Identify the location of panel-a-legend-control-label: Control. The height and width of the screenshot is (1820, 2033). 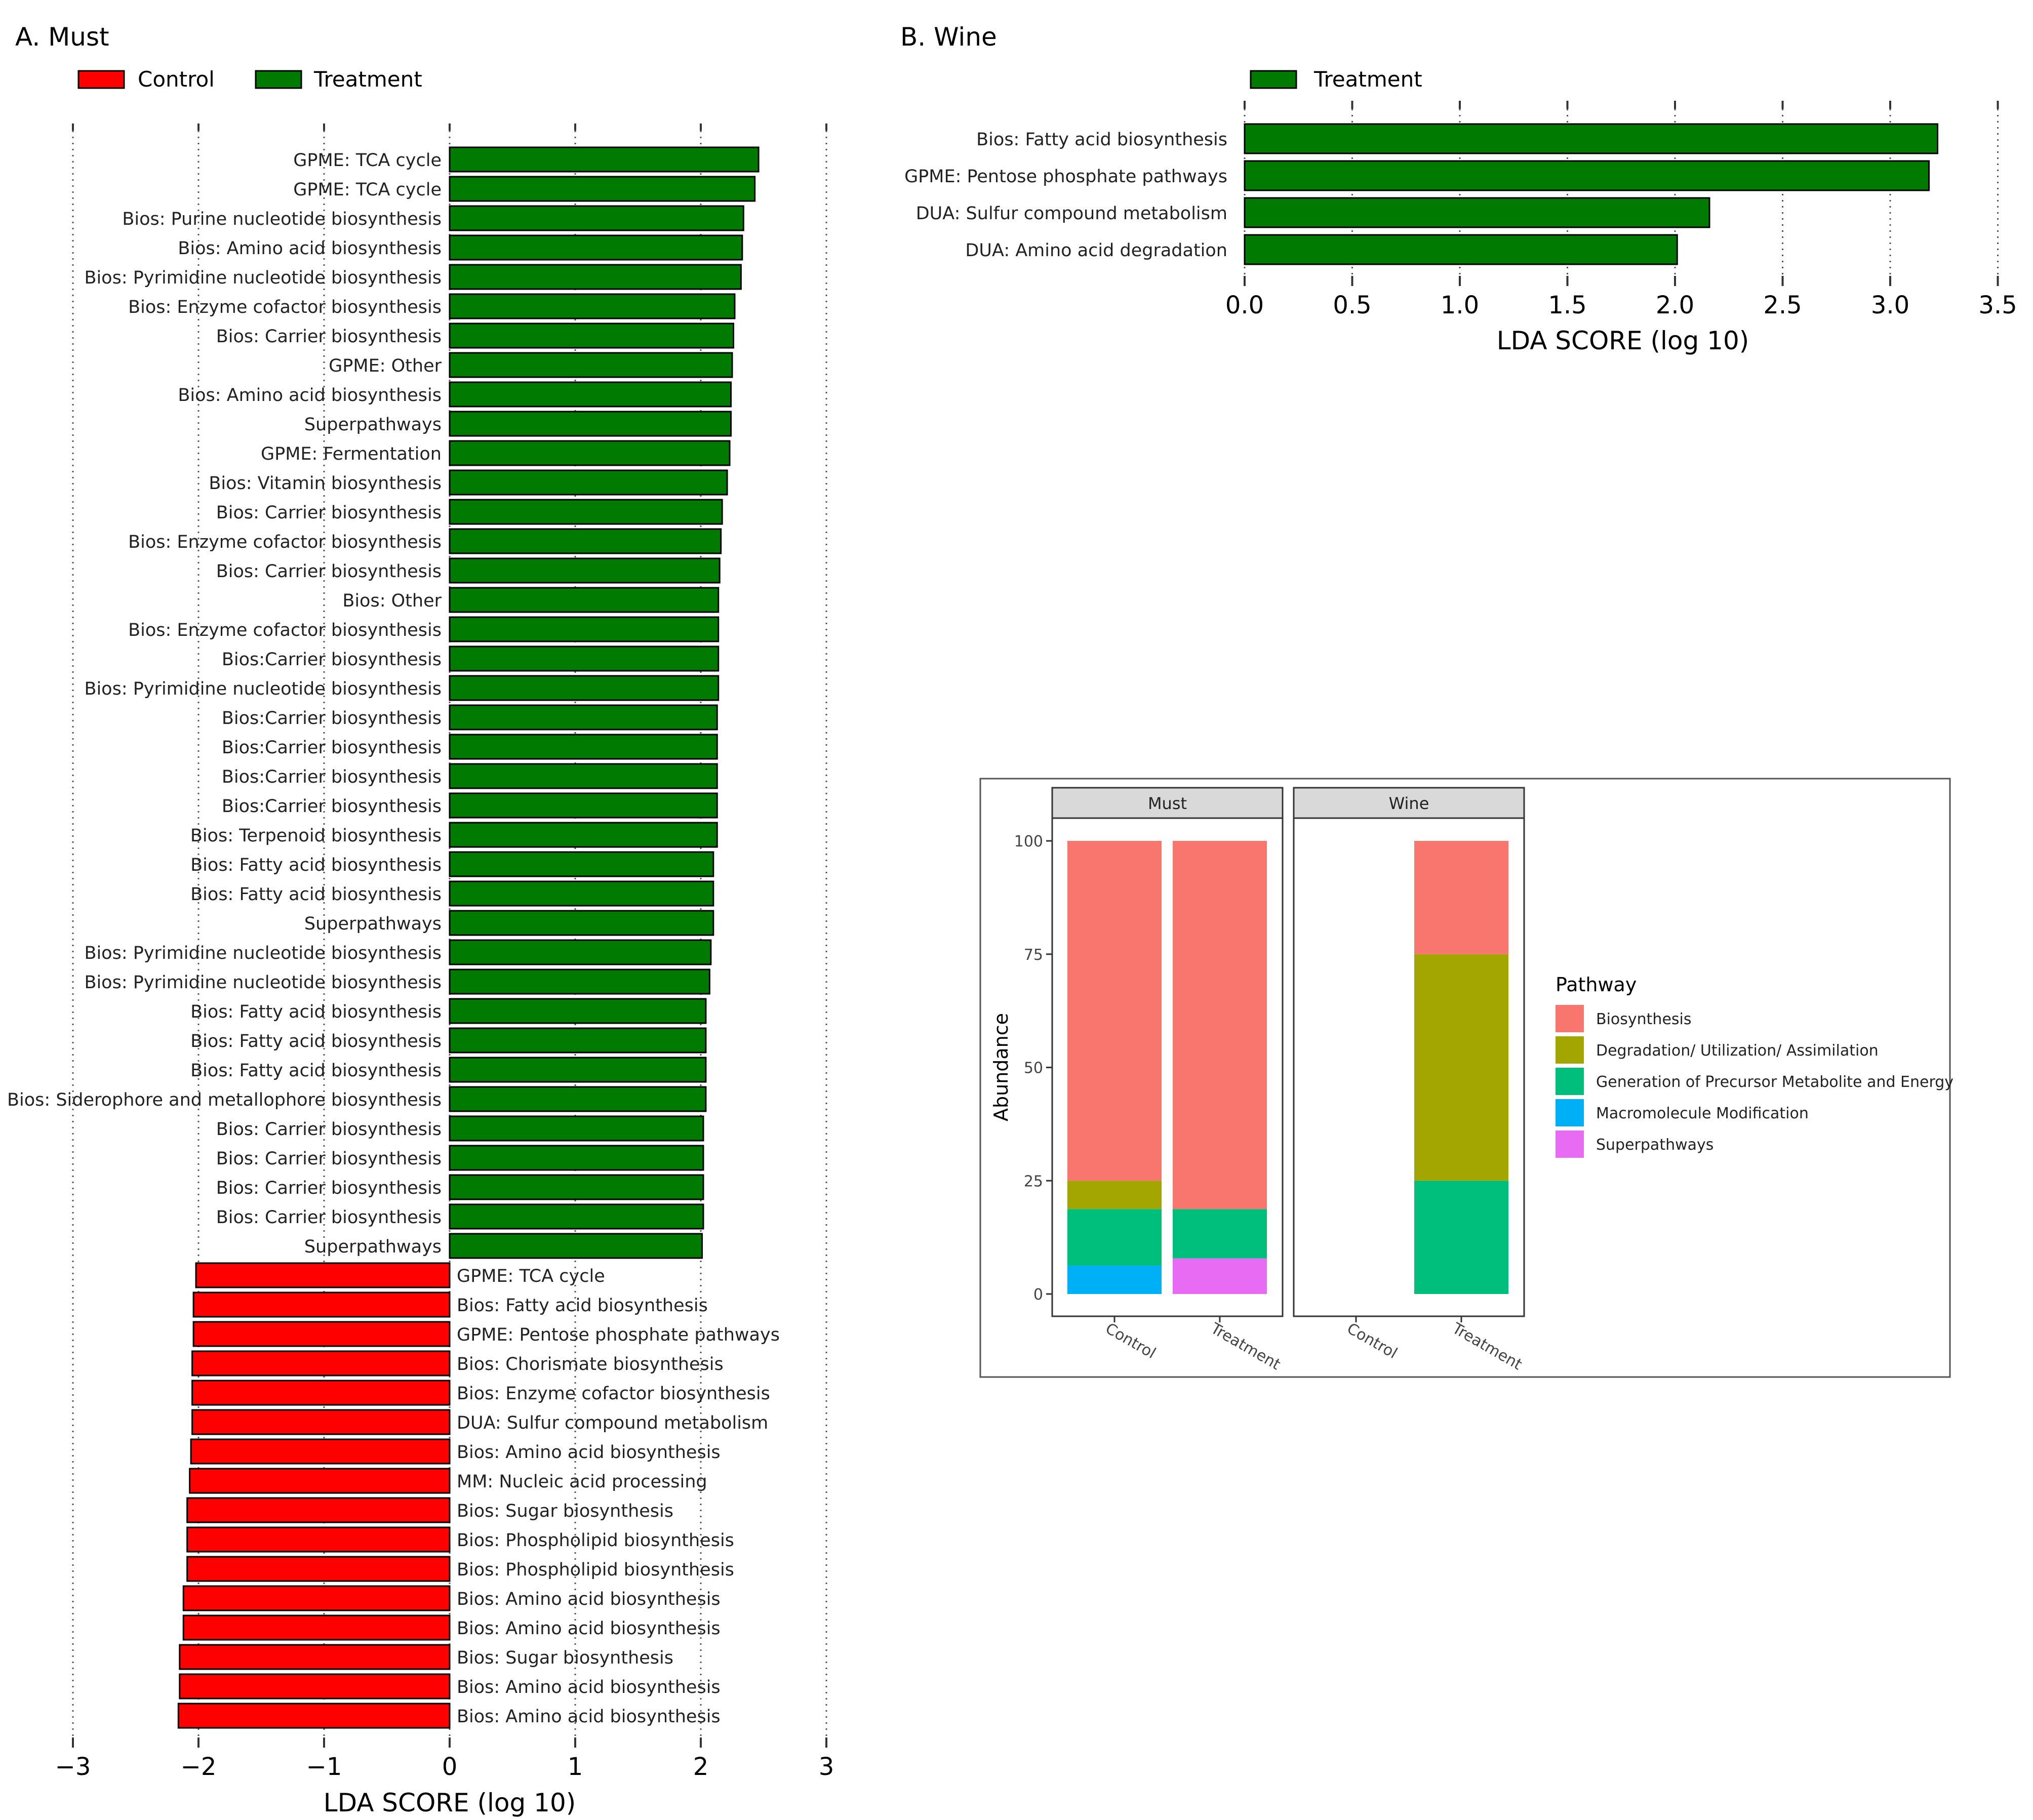
(176, 79).